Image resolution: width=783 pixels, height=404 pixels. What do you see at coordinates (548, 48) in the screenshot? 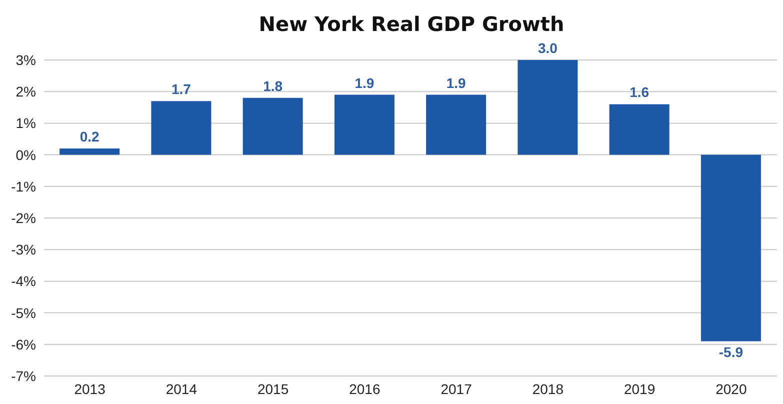
I see `data-label: 3.0` at bounding box center [548, 48].